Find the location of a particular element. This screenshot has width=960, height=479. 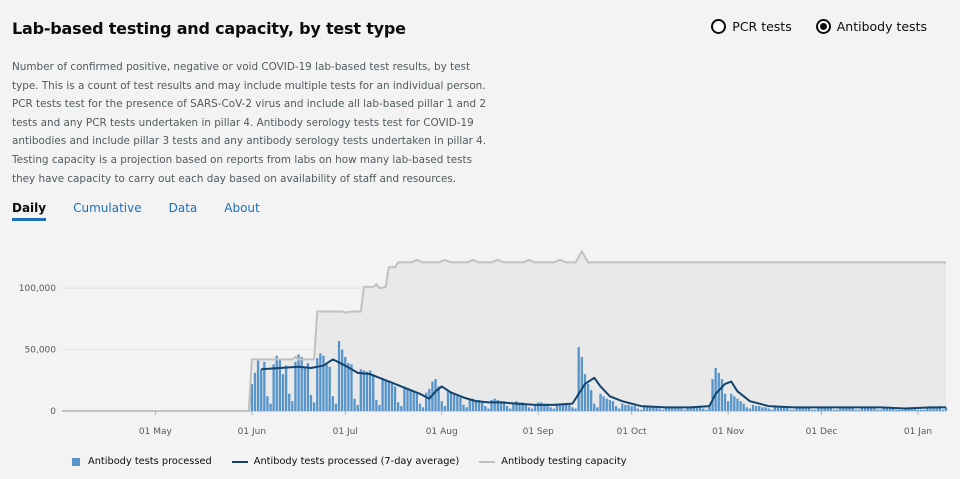

bar-series is located at coordinates (599, 375).